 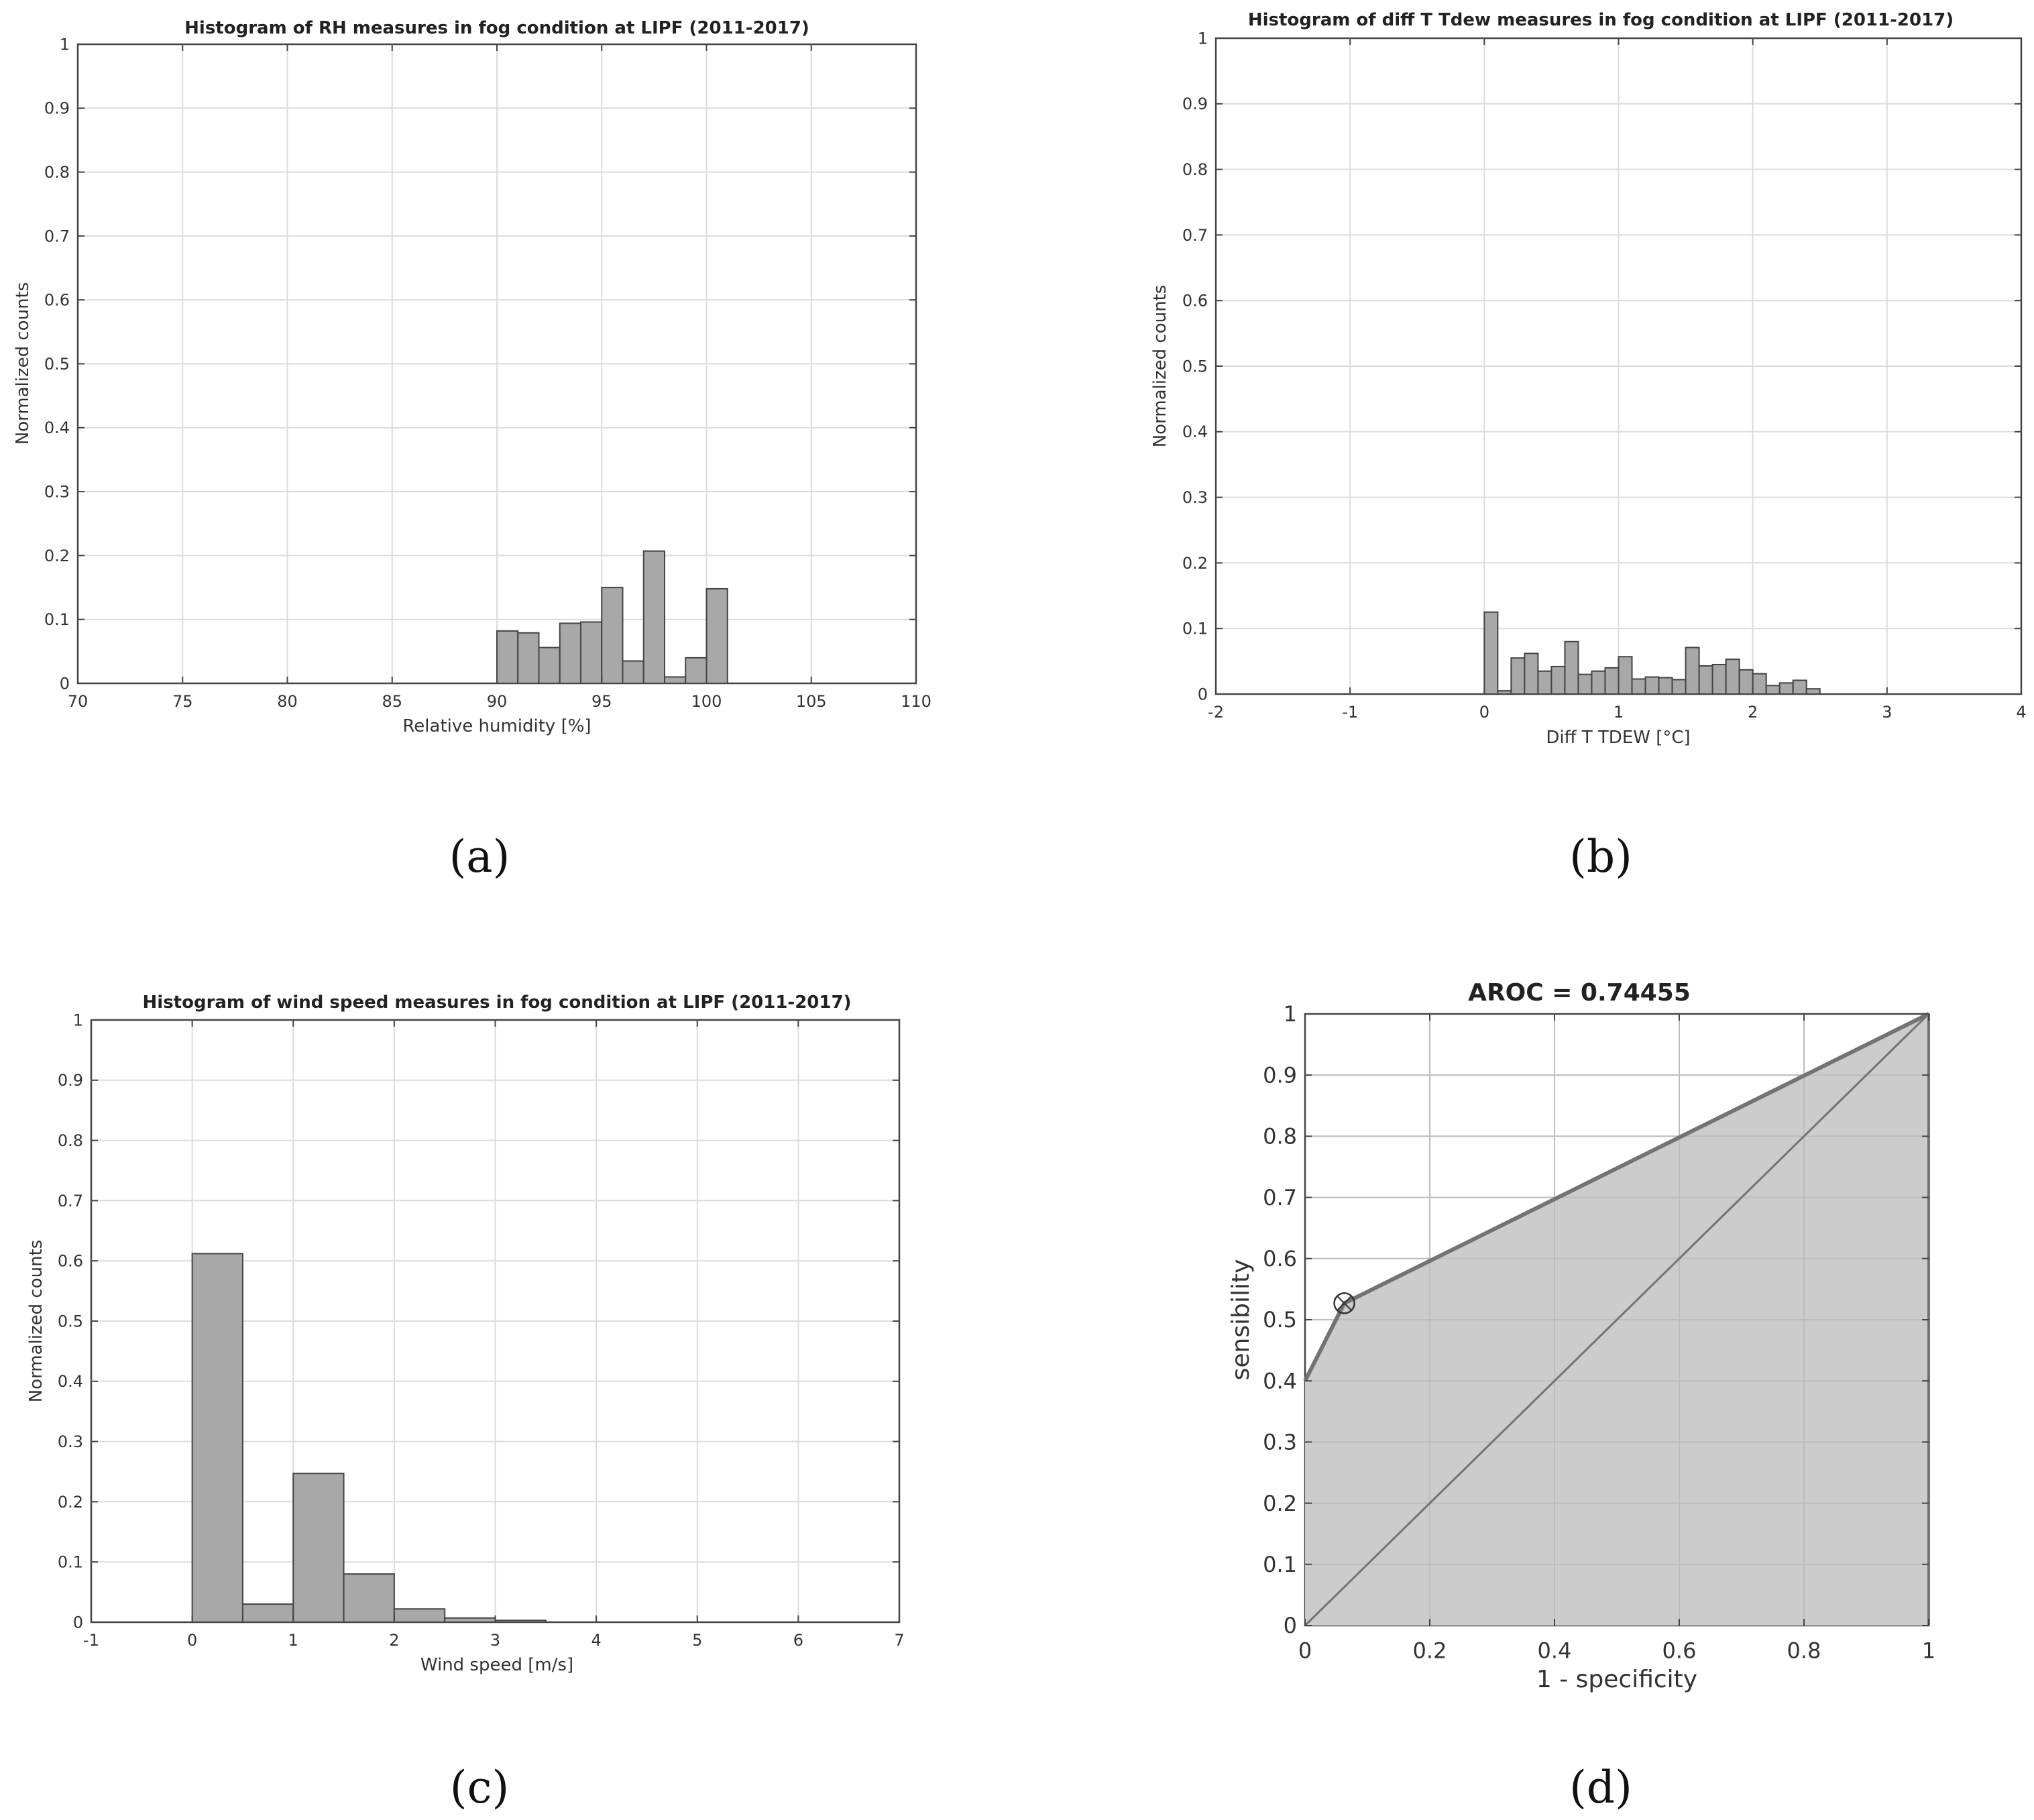 I want to click on panel-label-c: (c), so click(x=479, y=1787).